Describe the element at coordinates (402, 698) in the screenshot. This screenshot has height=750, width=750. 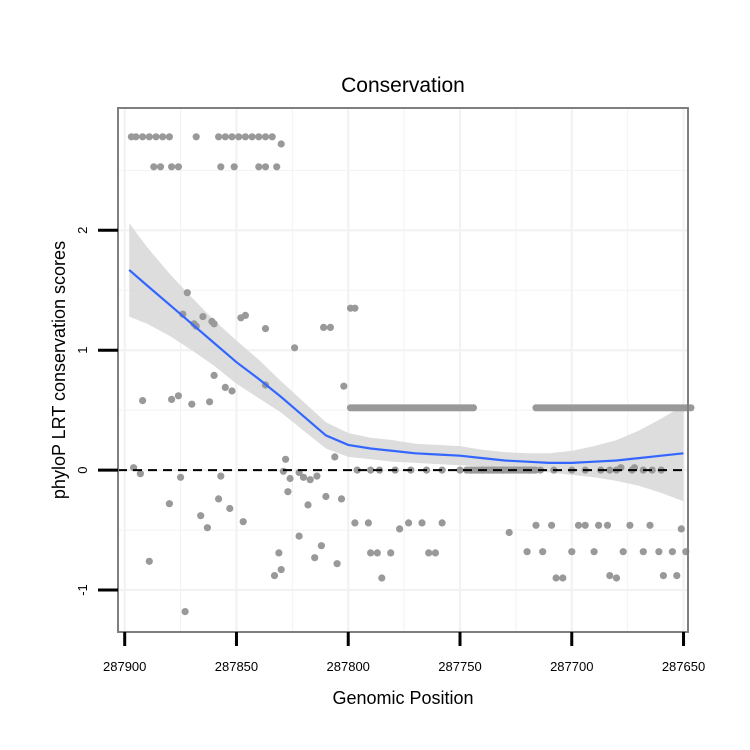
I see `x-axis-title: Genomic Position` at that location.